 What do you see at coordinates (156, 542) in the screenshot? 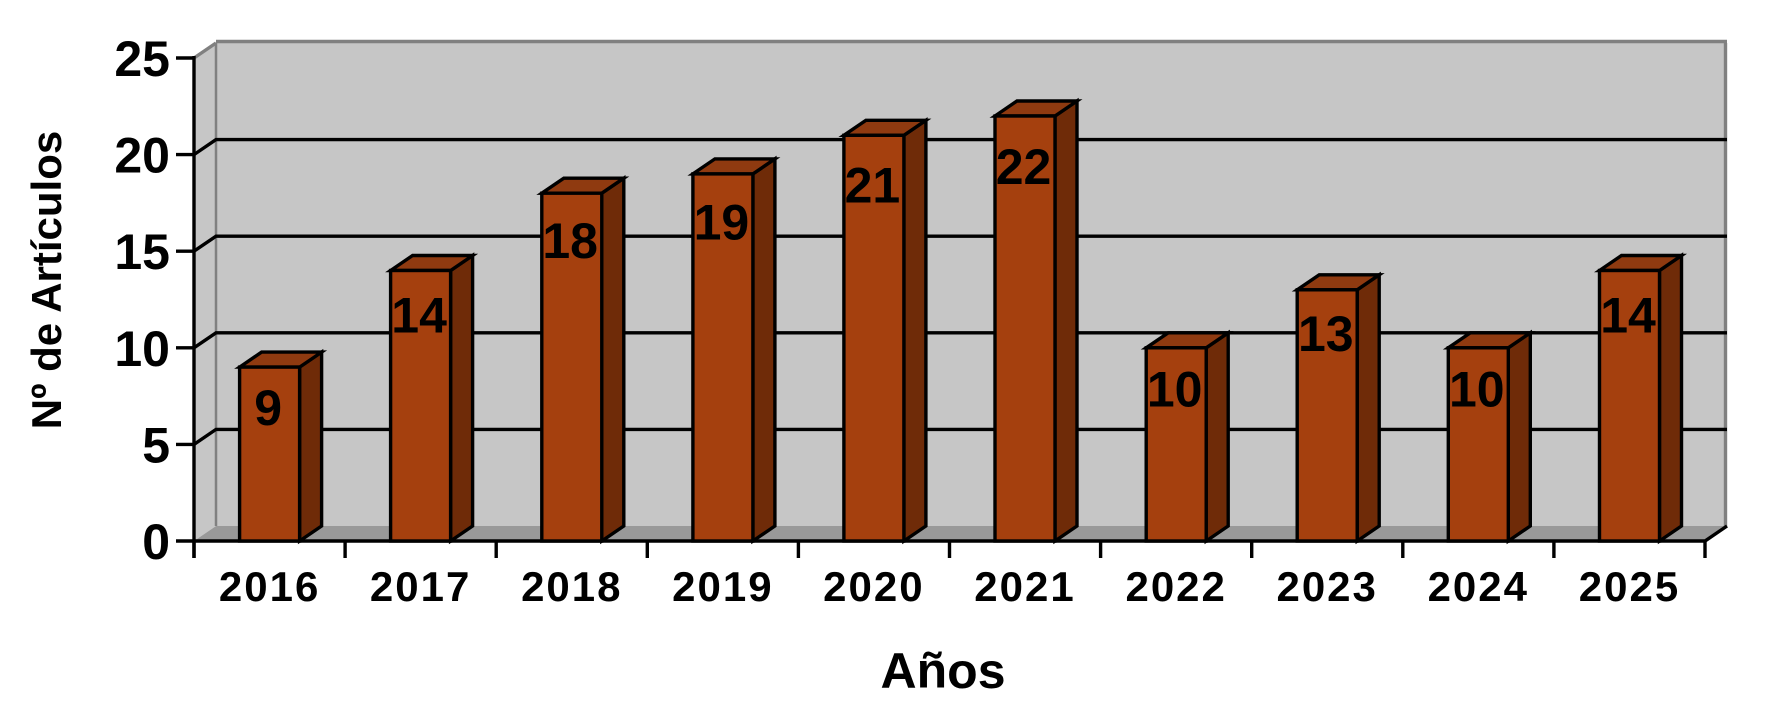
I see `svg-text: 0` at bounding box center [156, 542].